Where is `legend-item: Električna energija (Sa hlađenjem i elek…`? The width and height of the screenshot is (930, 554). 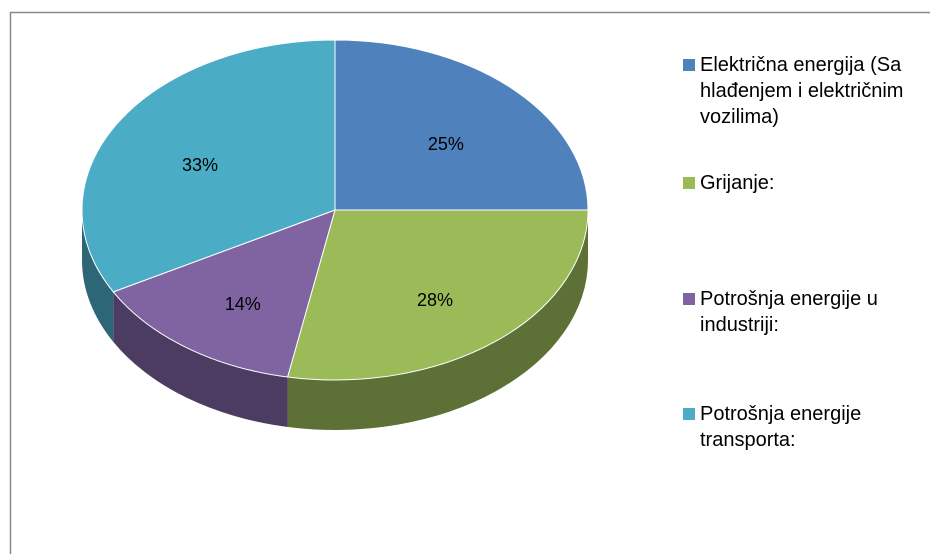
legend-item: Električna energija (Sa hlađenjem i elek… is located at coordinates (805, 91).